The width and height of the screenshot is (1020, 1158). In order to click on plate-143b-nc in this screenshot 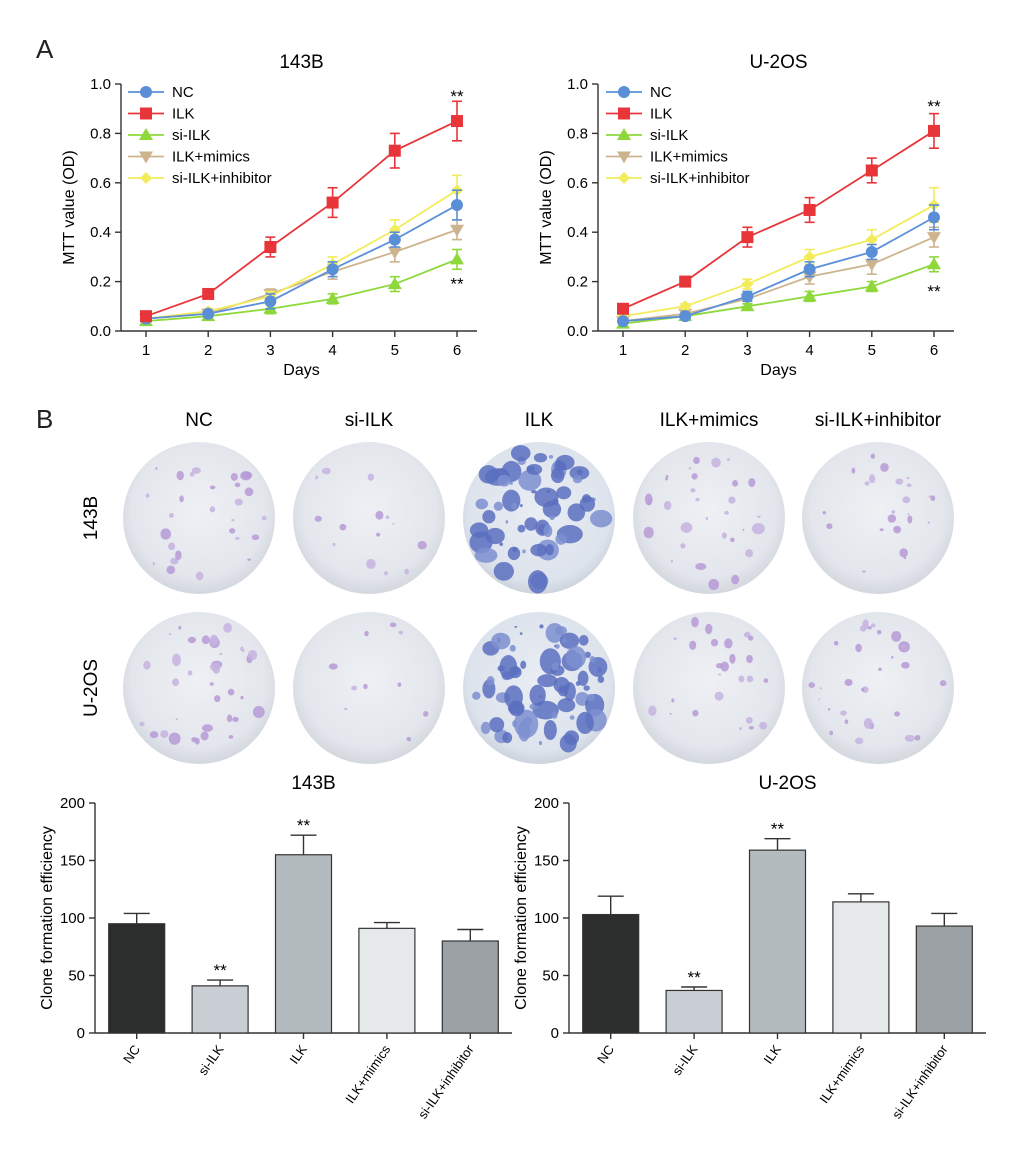, I will do `click(199, 518)`.